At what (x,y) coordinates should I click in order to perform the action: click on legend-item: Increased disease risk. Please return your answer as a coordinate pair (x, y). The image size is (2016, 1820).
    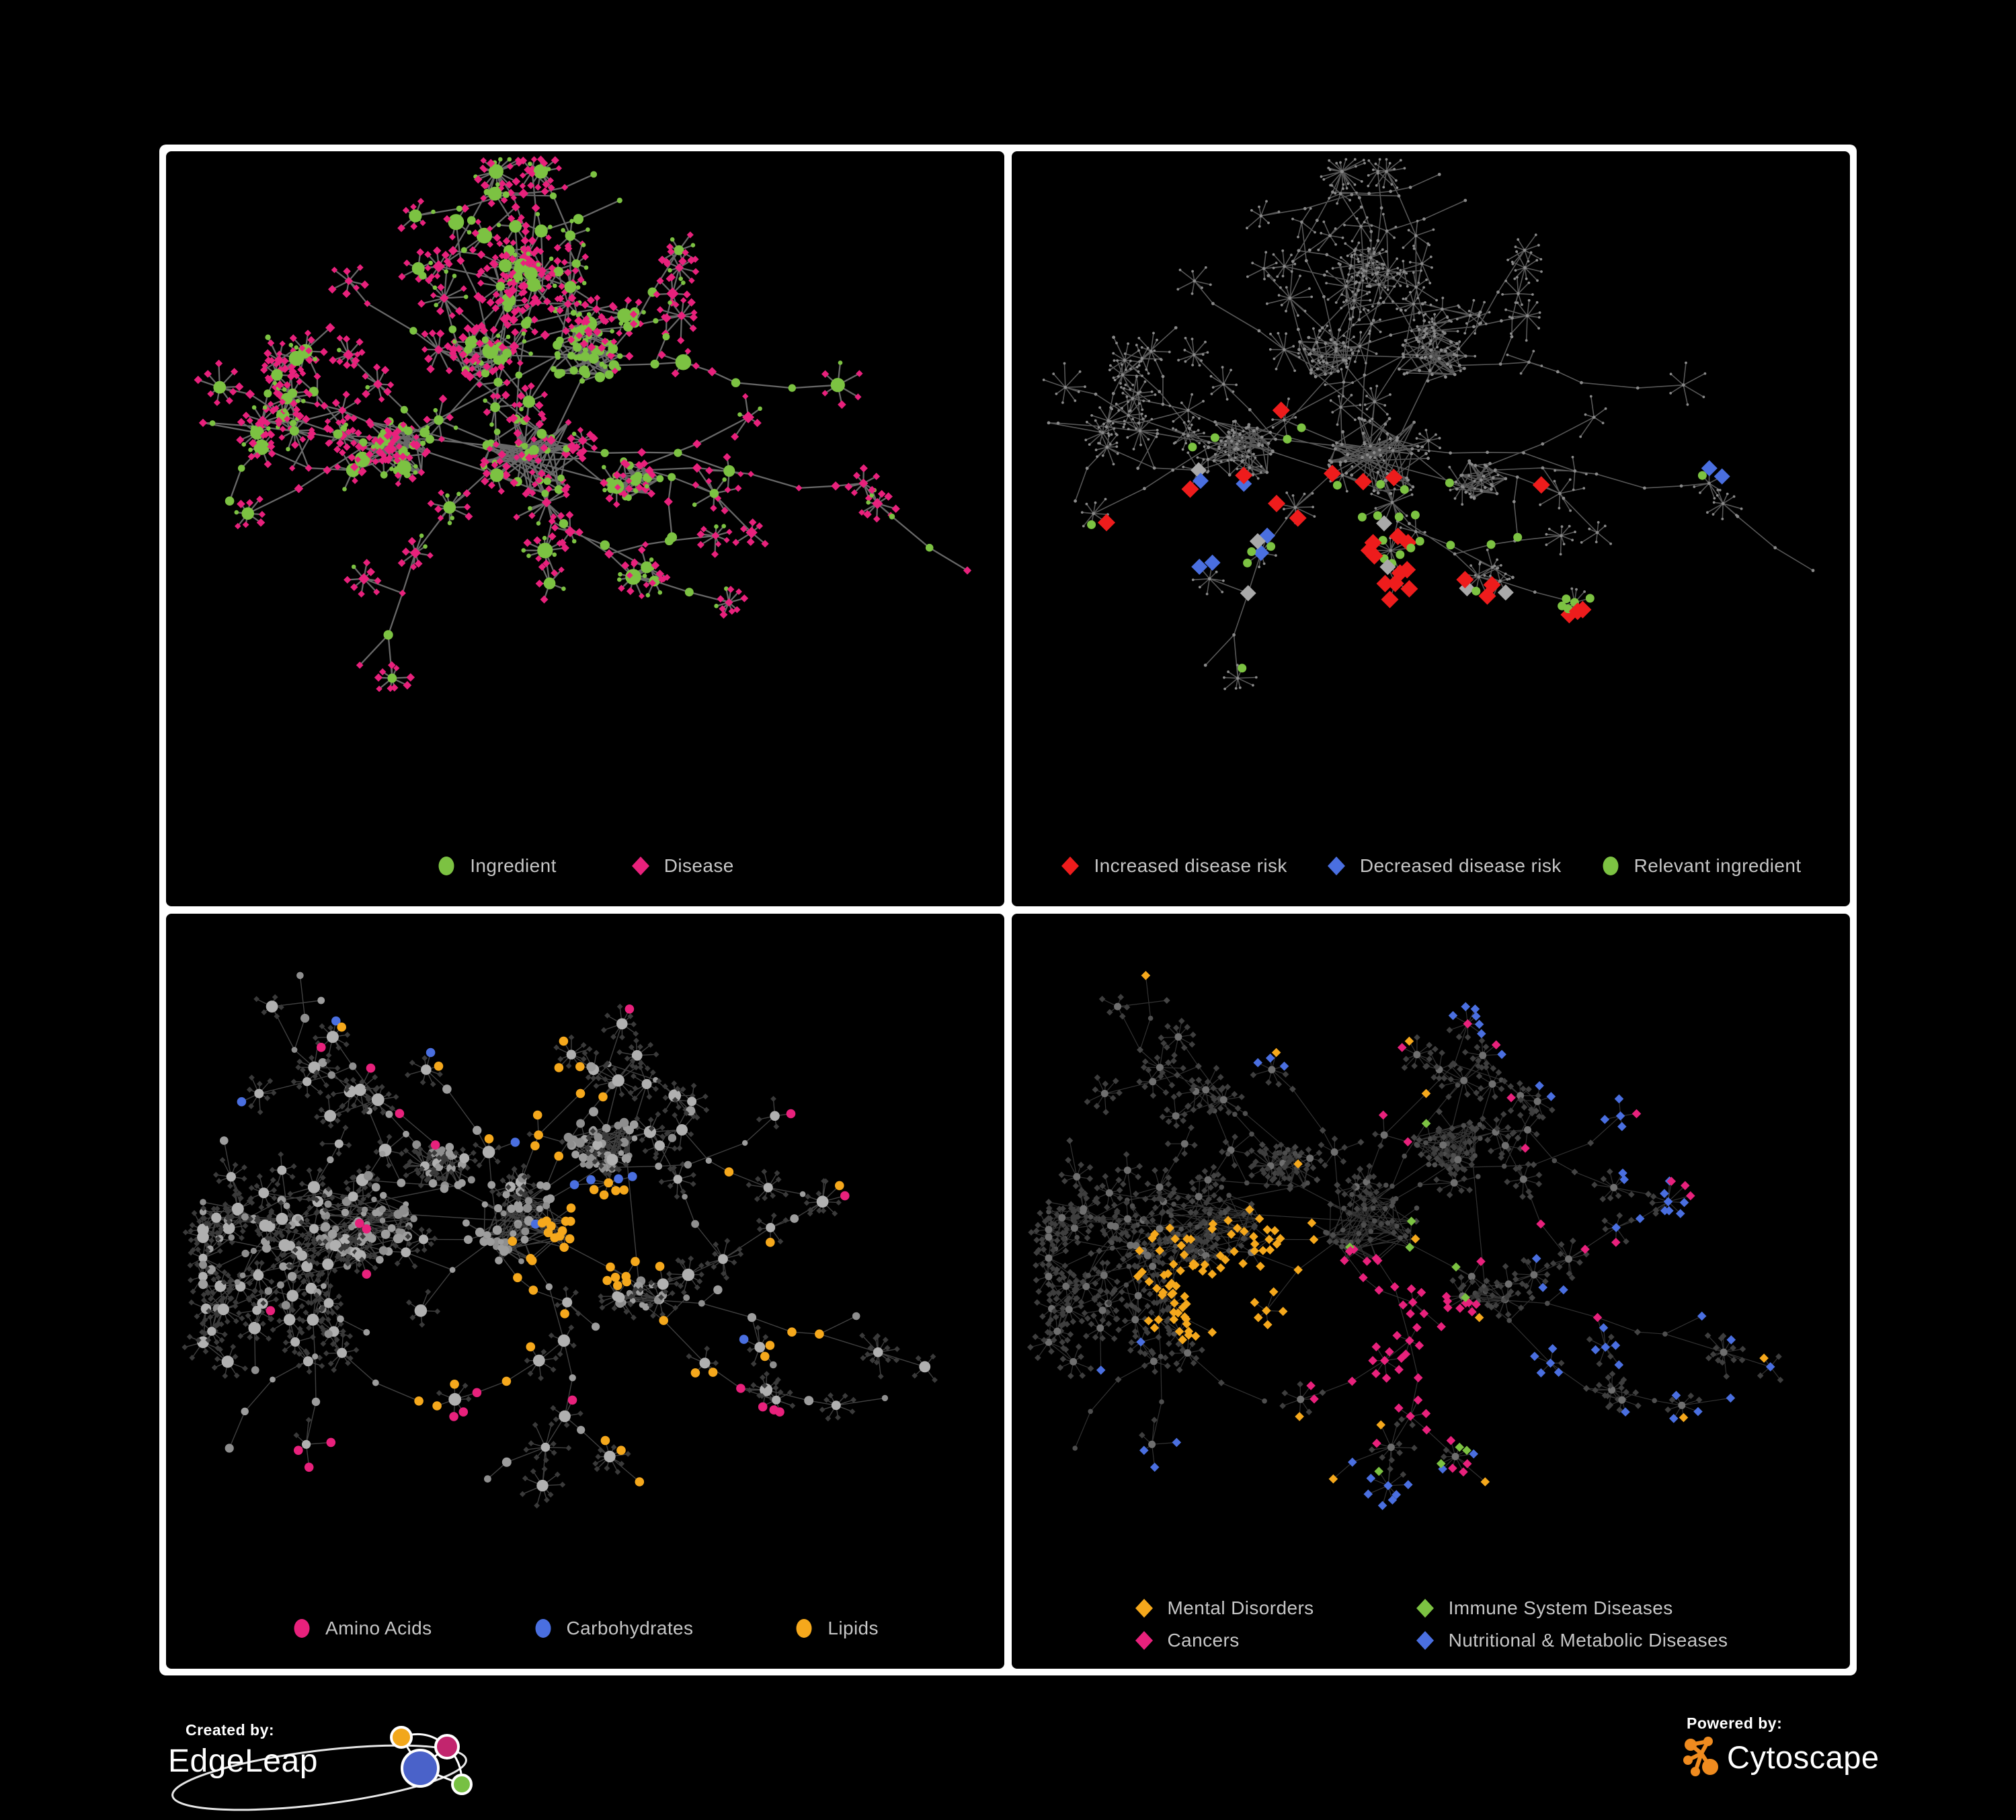
    Looking at the image, I should click on (1173, 866).